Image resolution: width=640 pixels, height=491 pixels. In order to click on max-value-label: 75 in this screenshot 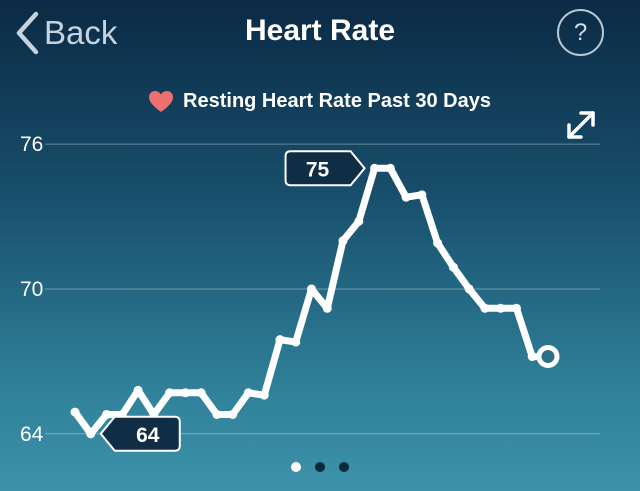, I will do `click(325, 168)`.